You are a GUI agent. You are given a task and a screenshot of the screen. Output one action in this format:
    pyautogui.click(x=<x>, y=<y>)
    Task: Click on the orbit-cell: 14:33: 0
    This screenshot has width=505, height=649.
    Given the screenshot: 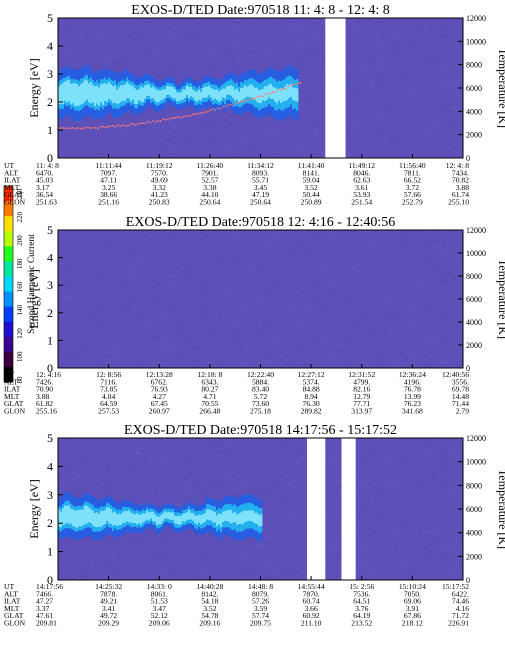 What is the action you would take?
    pyautogui.click(x=159, y=586)
    